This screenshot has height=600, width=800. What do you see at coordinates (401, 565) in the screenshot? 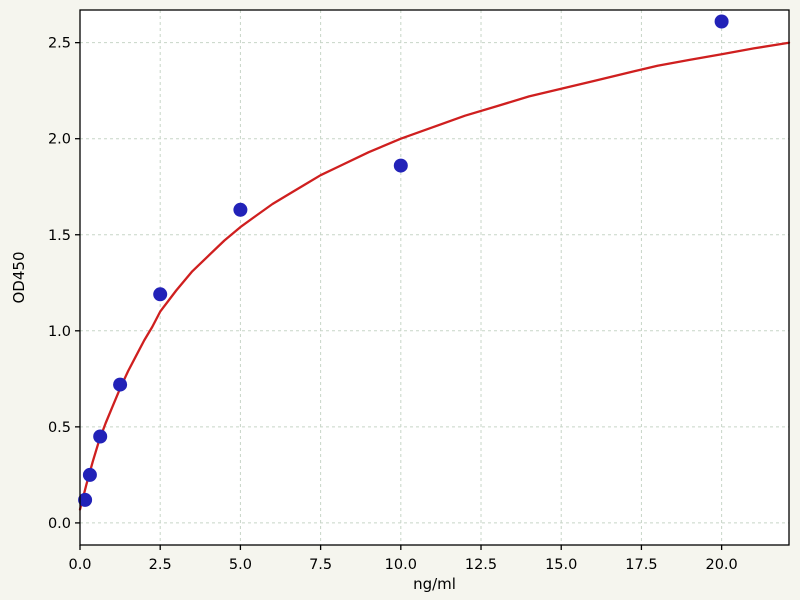
I see `x-tick-label: 10.0` at bounding box center [401, 565].